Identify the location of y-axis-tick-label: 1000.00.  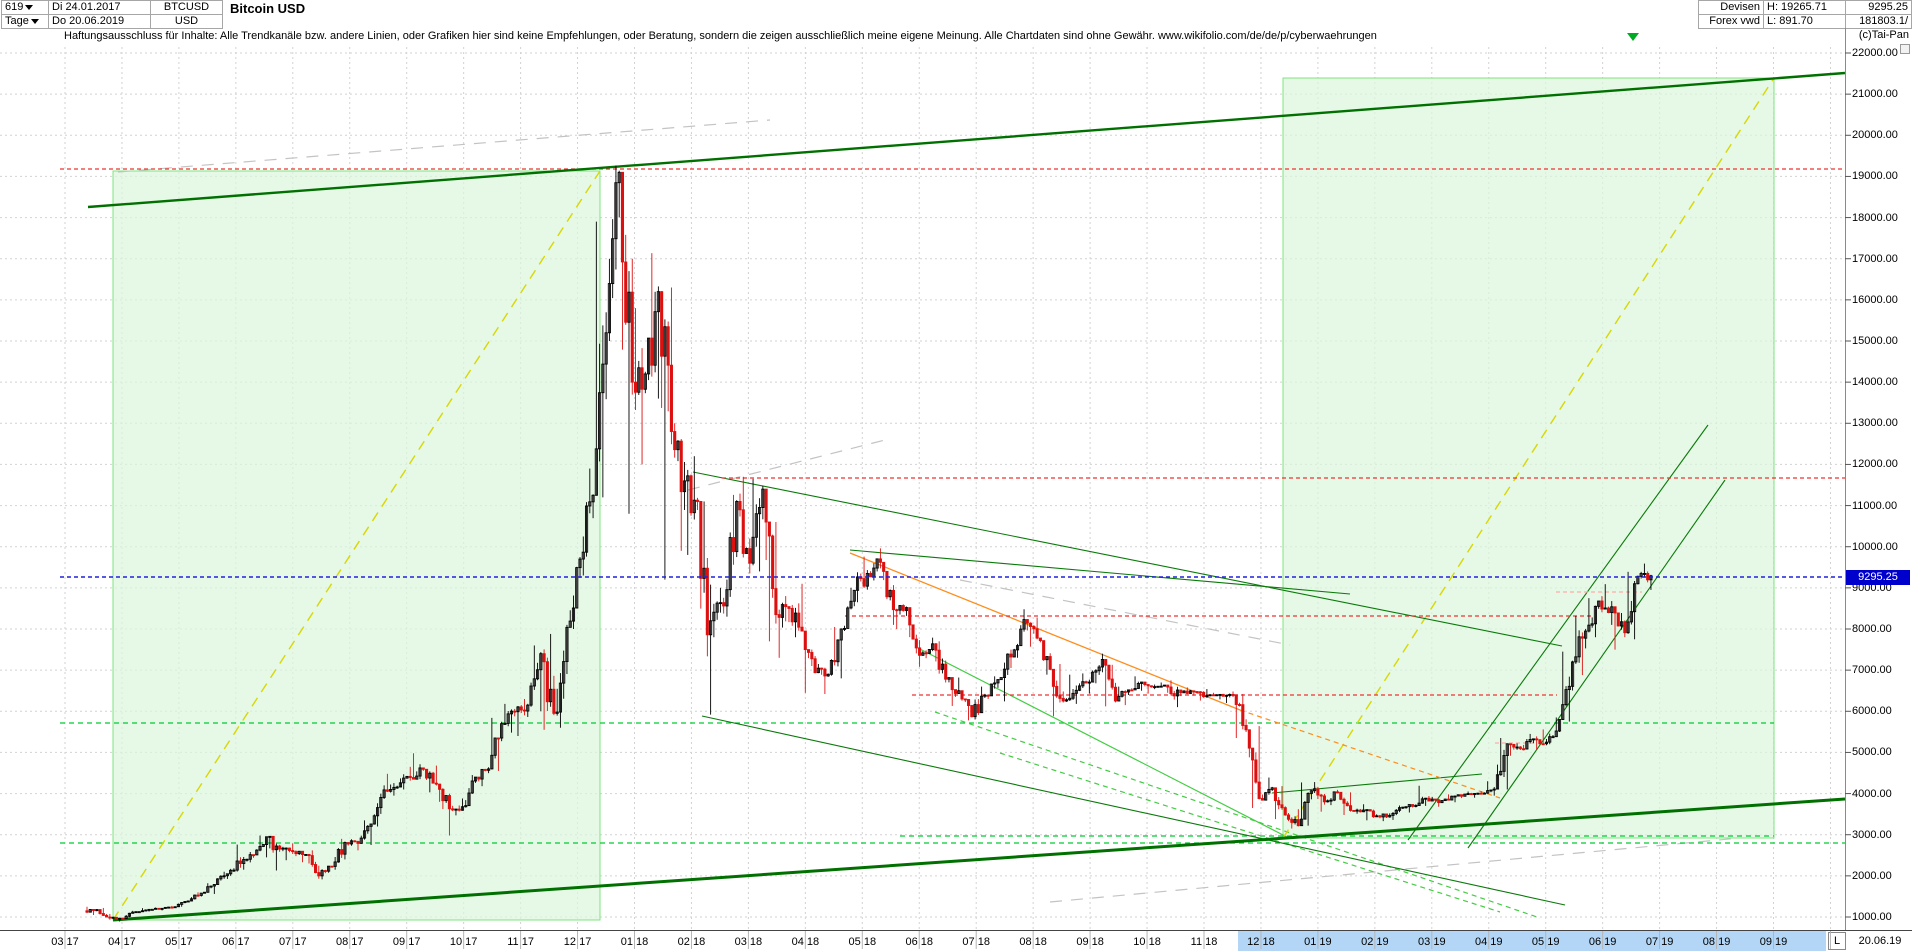
(1872, 917).